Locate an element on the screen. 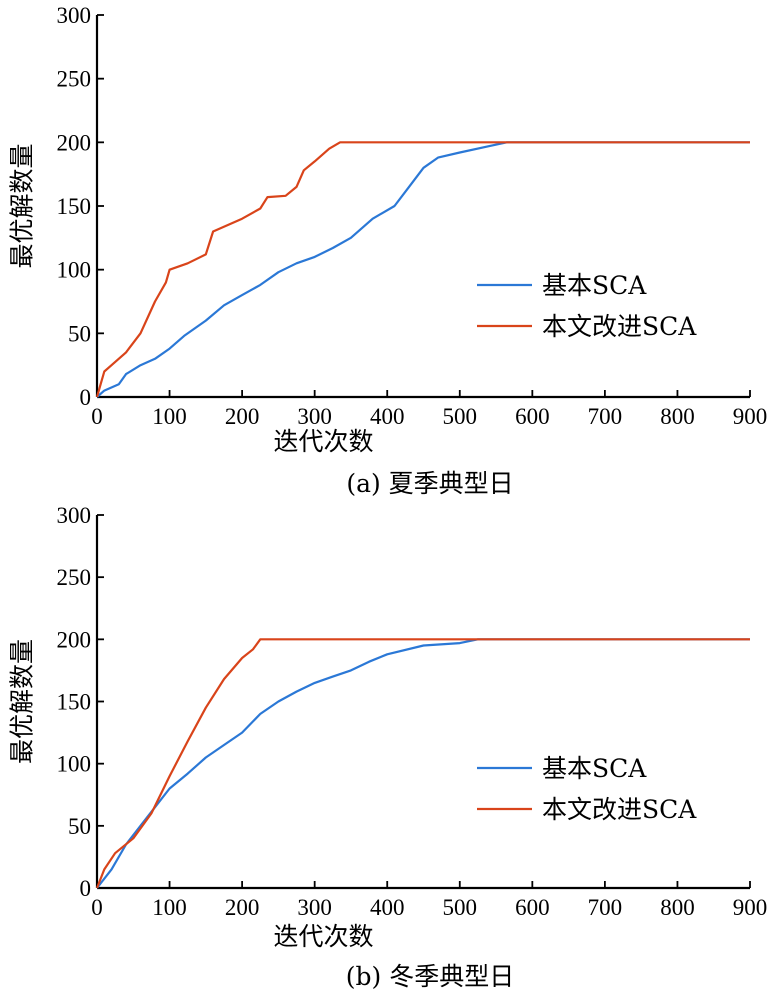 The width and height of the screenshot is (773, 1000). panel-caption: (a) 夏季典型日 is located at coordinates (429, 483).